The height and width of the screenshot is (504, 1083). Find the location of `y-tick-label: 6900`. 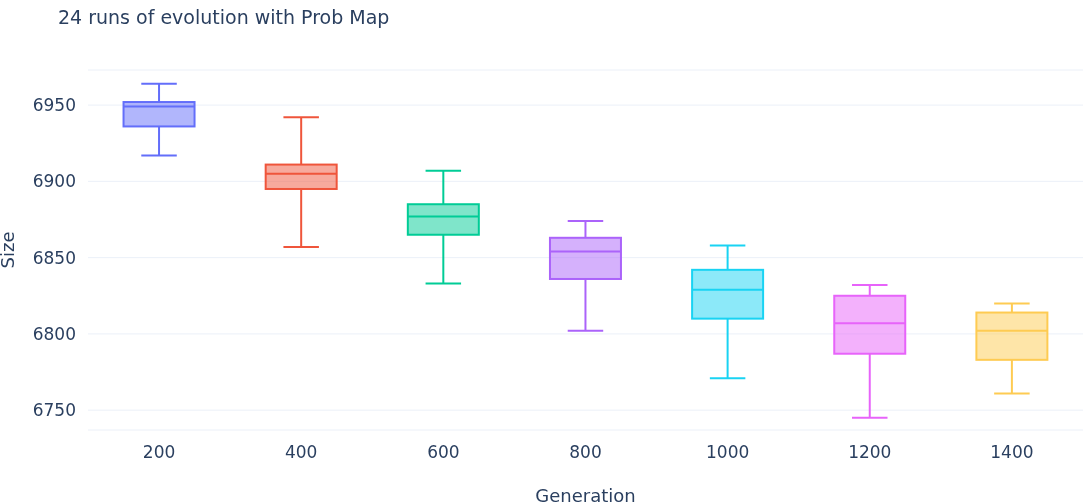

y-tick-label: 6900 is located at coordinates (54, 181).